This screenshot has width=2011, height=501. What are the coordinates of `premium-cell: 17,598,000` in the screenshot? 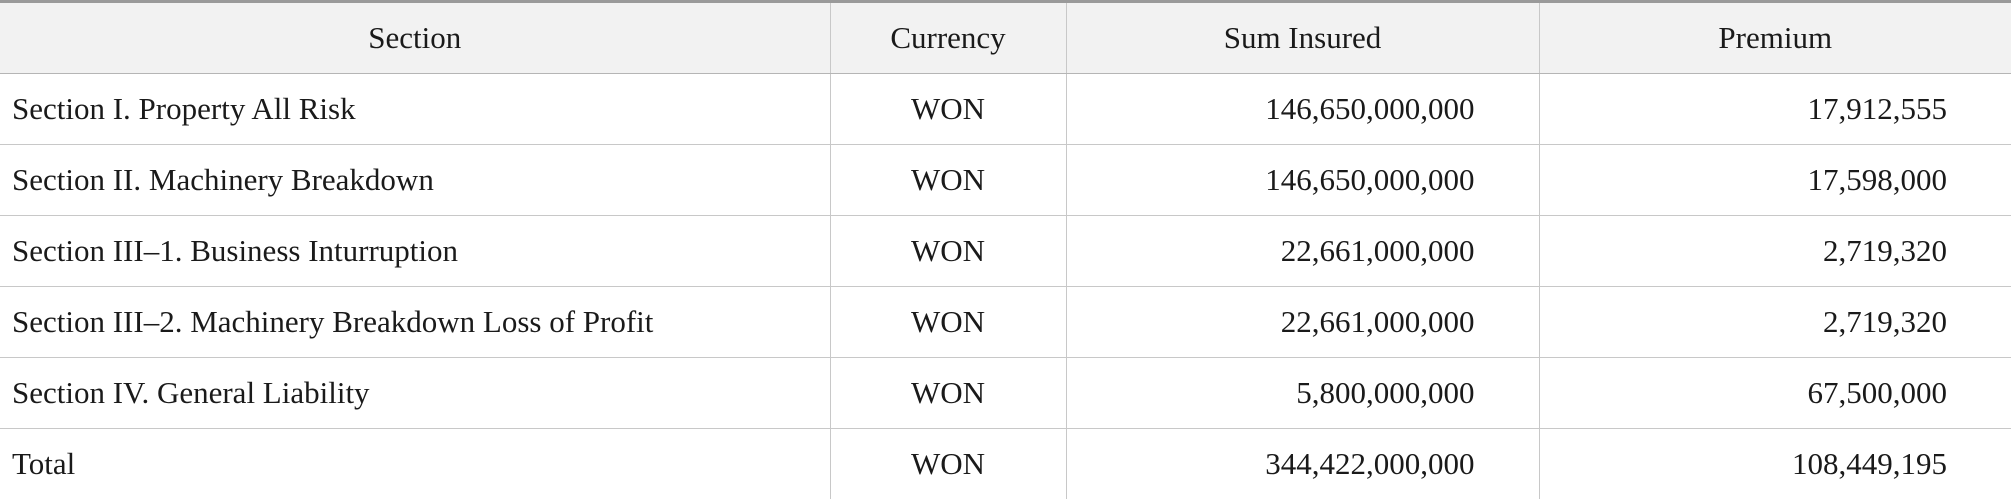 It's located at (1774, 180).